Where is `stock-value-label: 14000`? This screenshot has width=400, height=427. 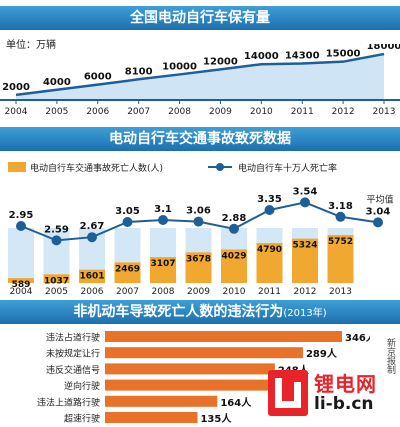
stock-value-label: 14000 is located at coordinates (261, 56).